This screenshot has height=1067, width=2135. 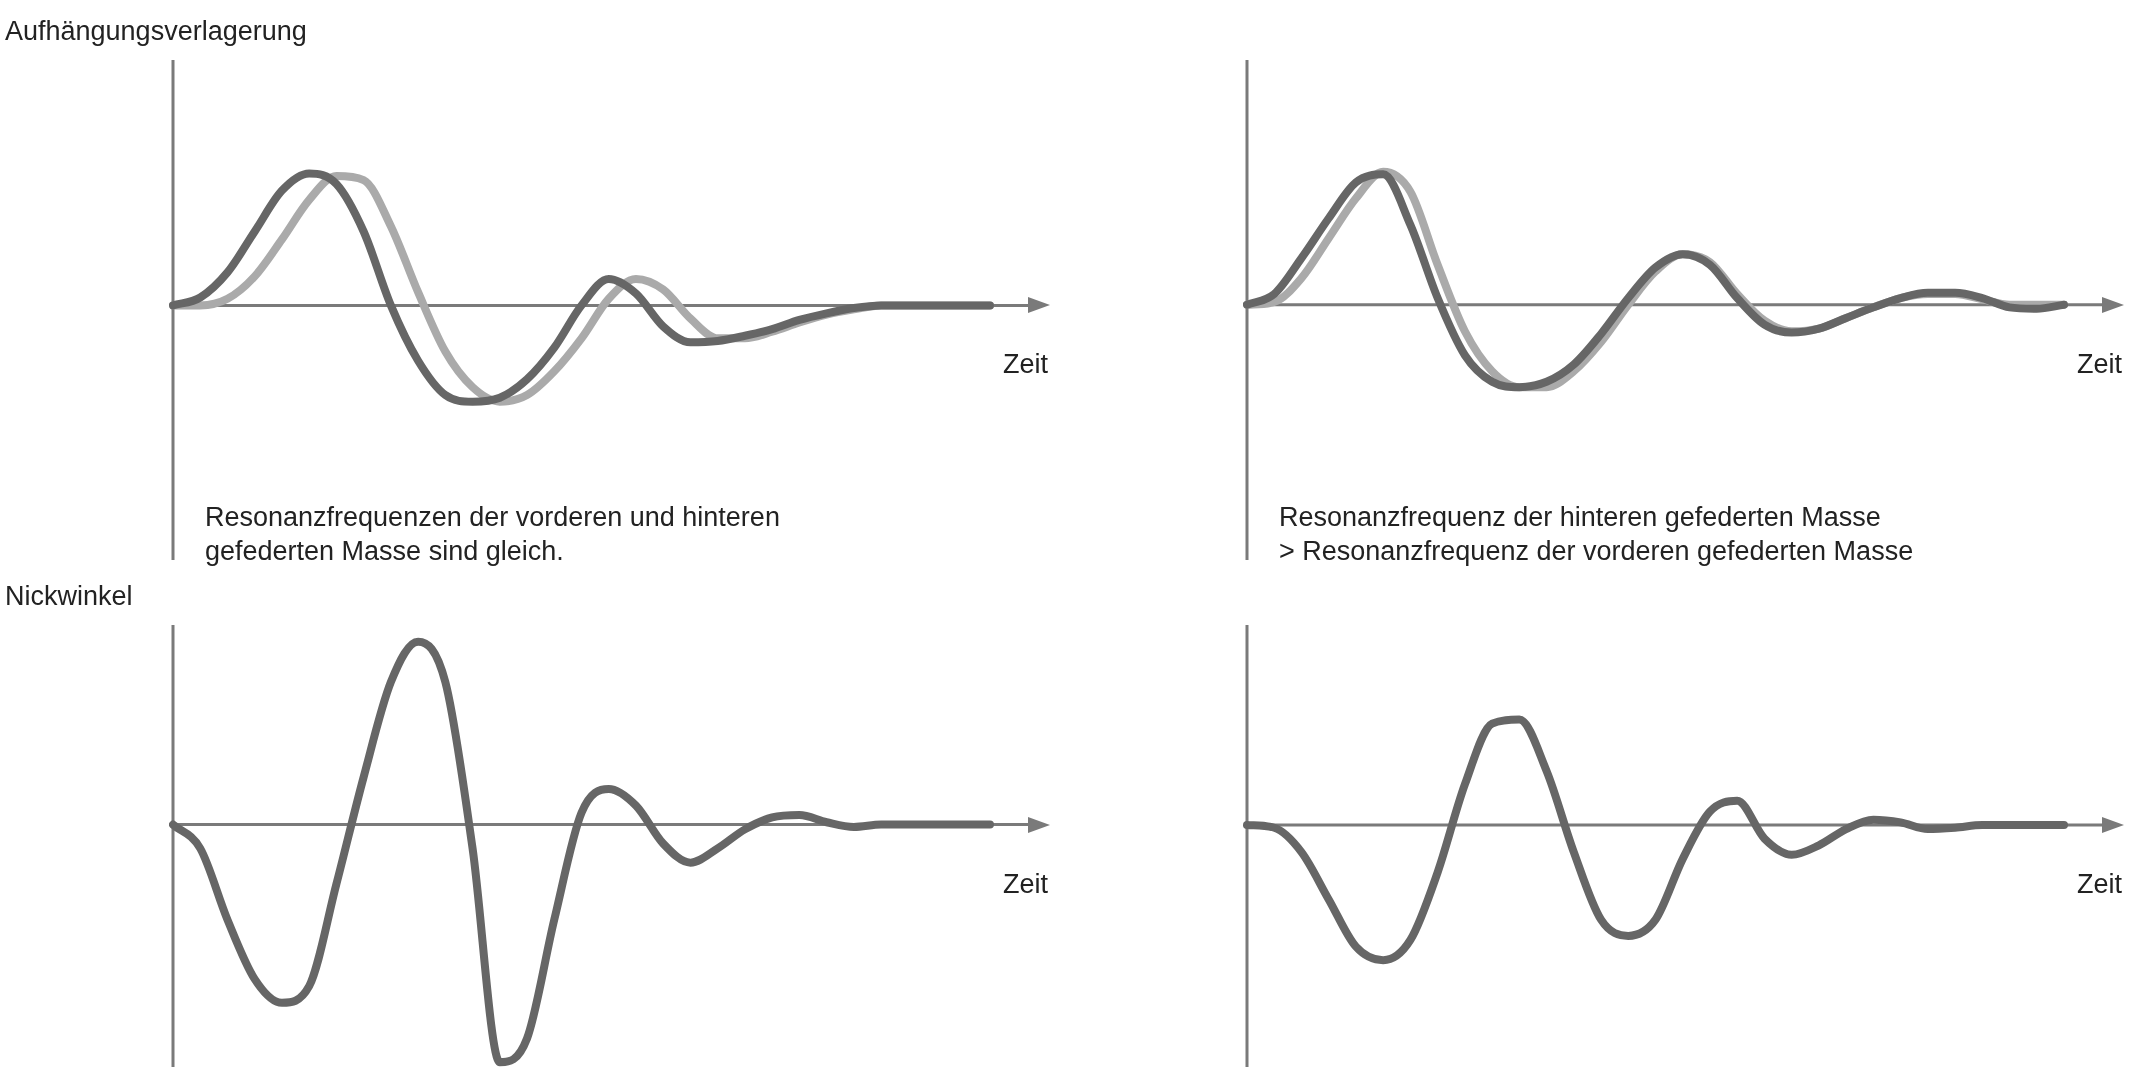 What do you see at coordinates (1596, 534) in the screenshot?
I see `text: Resonanzfrequenz der hinteren gefederten Masse > Resonanzfrequenz der vorderen gefederten Masse` at bounding box center [1596, 534].